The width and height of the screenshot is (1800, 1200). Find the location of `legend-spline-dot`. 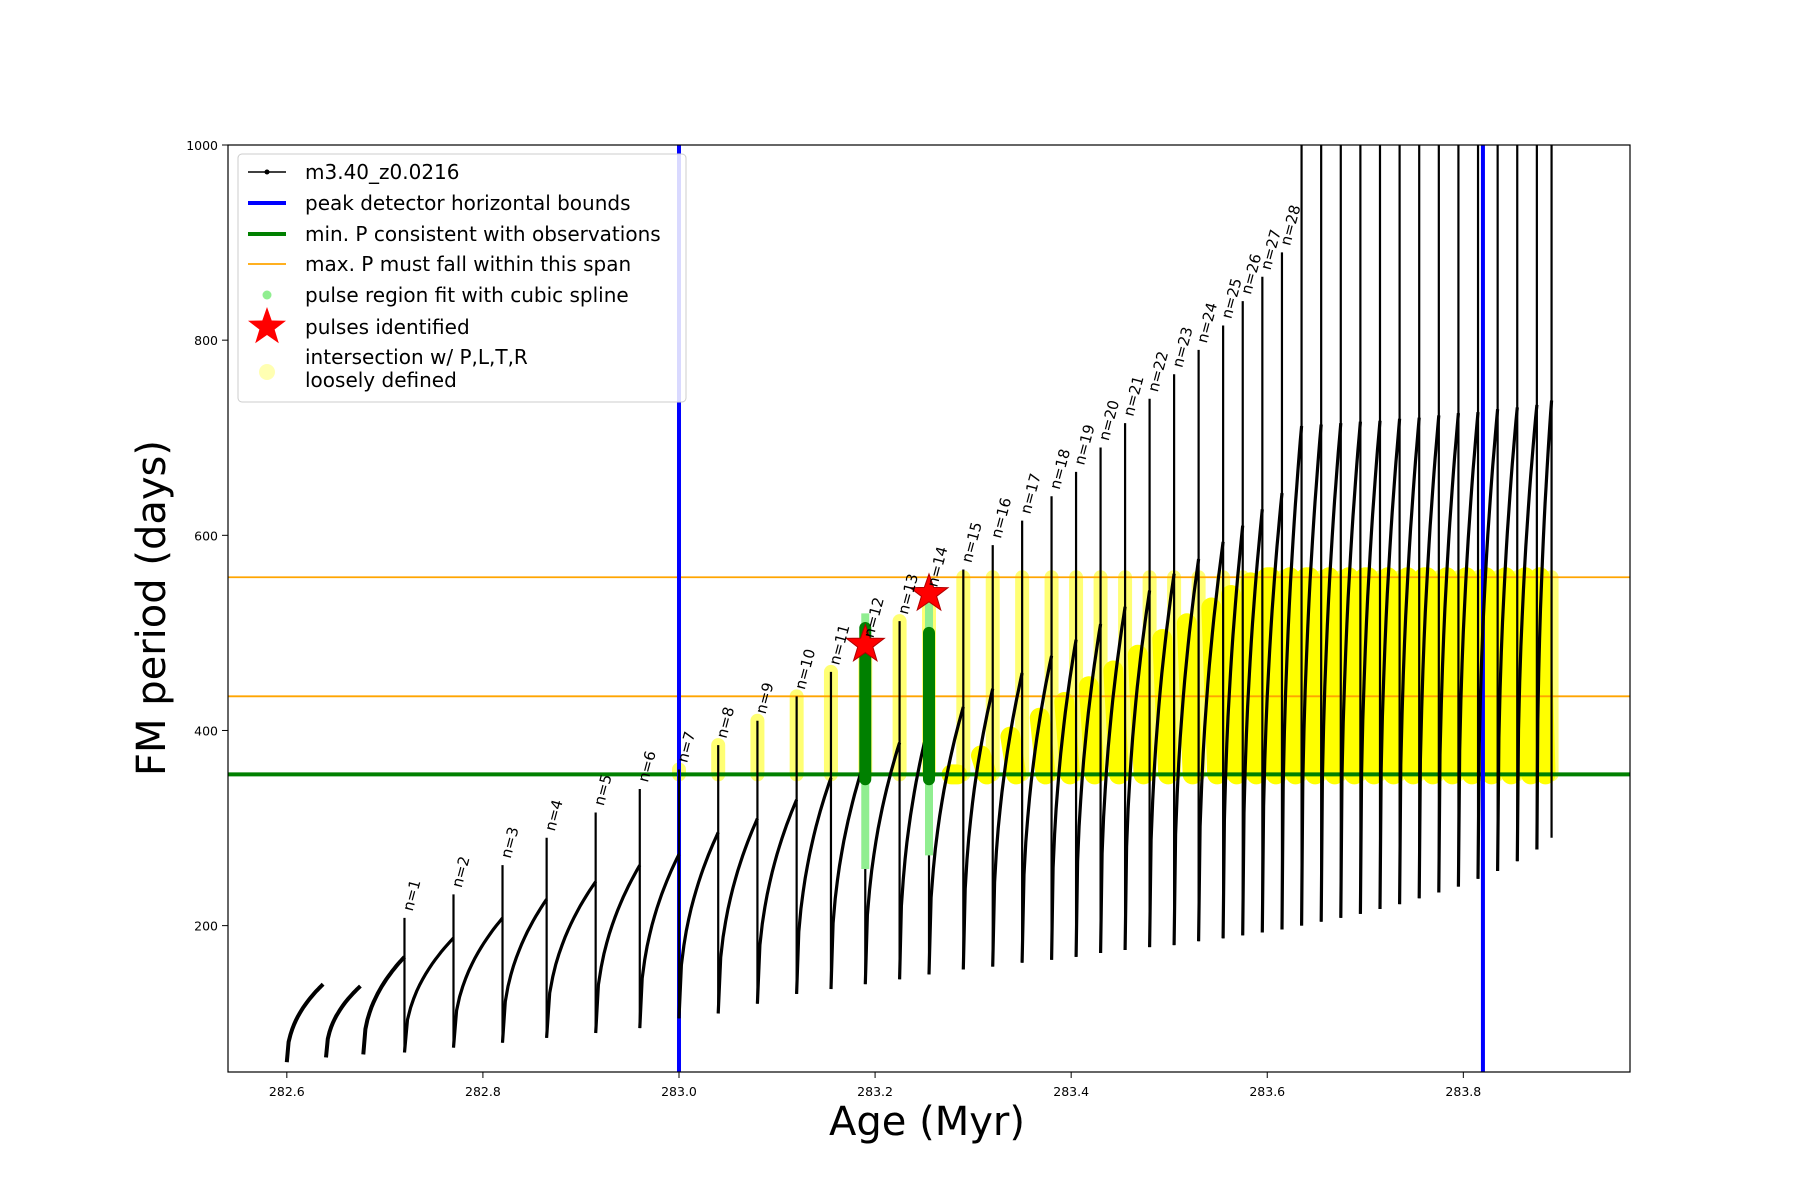

legend-spline-dot is located at coordinates (267, 295).